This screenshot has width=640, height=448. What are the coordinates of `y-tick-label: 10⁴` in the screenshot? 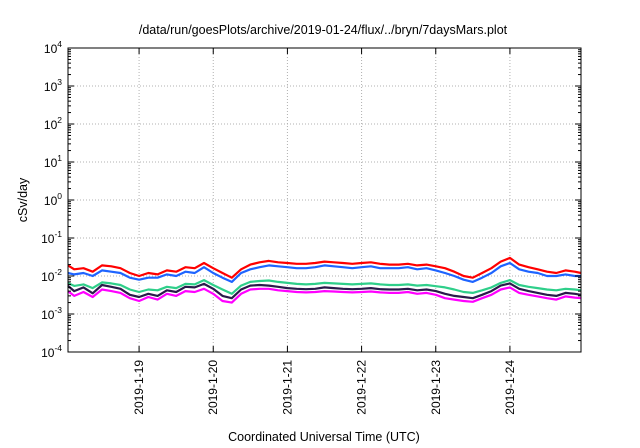 It's located at (53, 47).